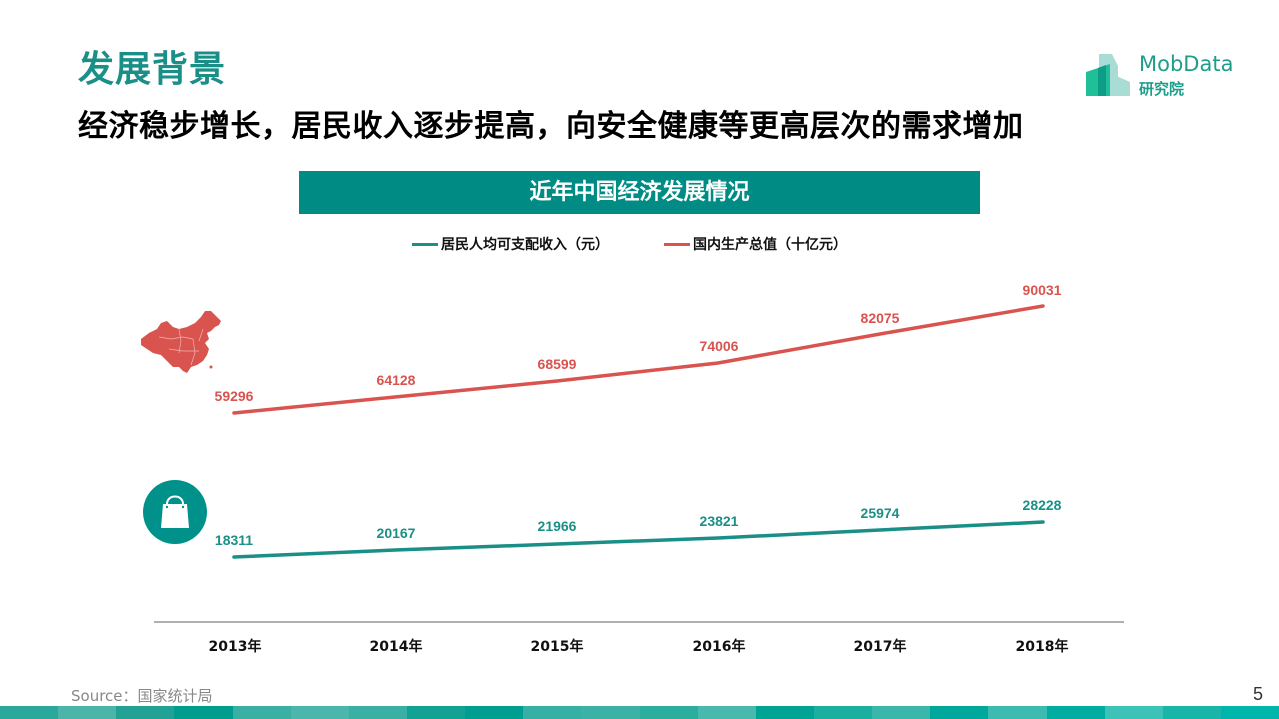  What do you see at coordinates (1108, 75) in the screenshot?
I see `building-logo-icon` at bounding box center [1108, 75].